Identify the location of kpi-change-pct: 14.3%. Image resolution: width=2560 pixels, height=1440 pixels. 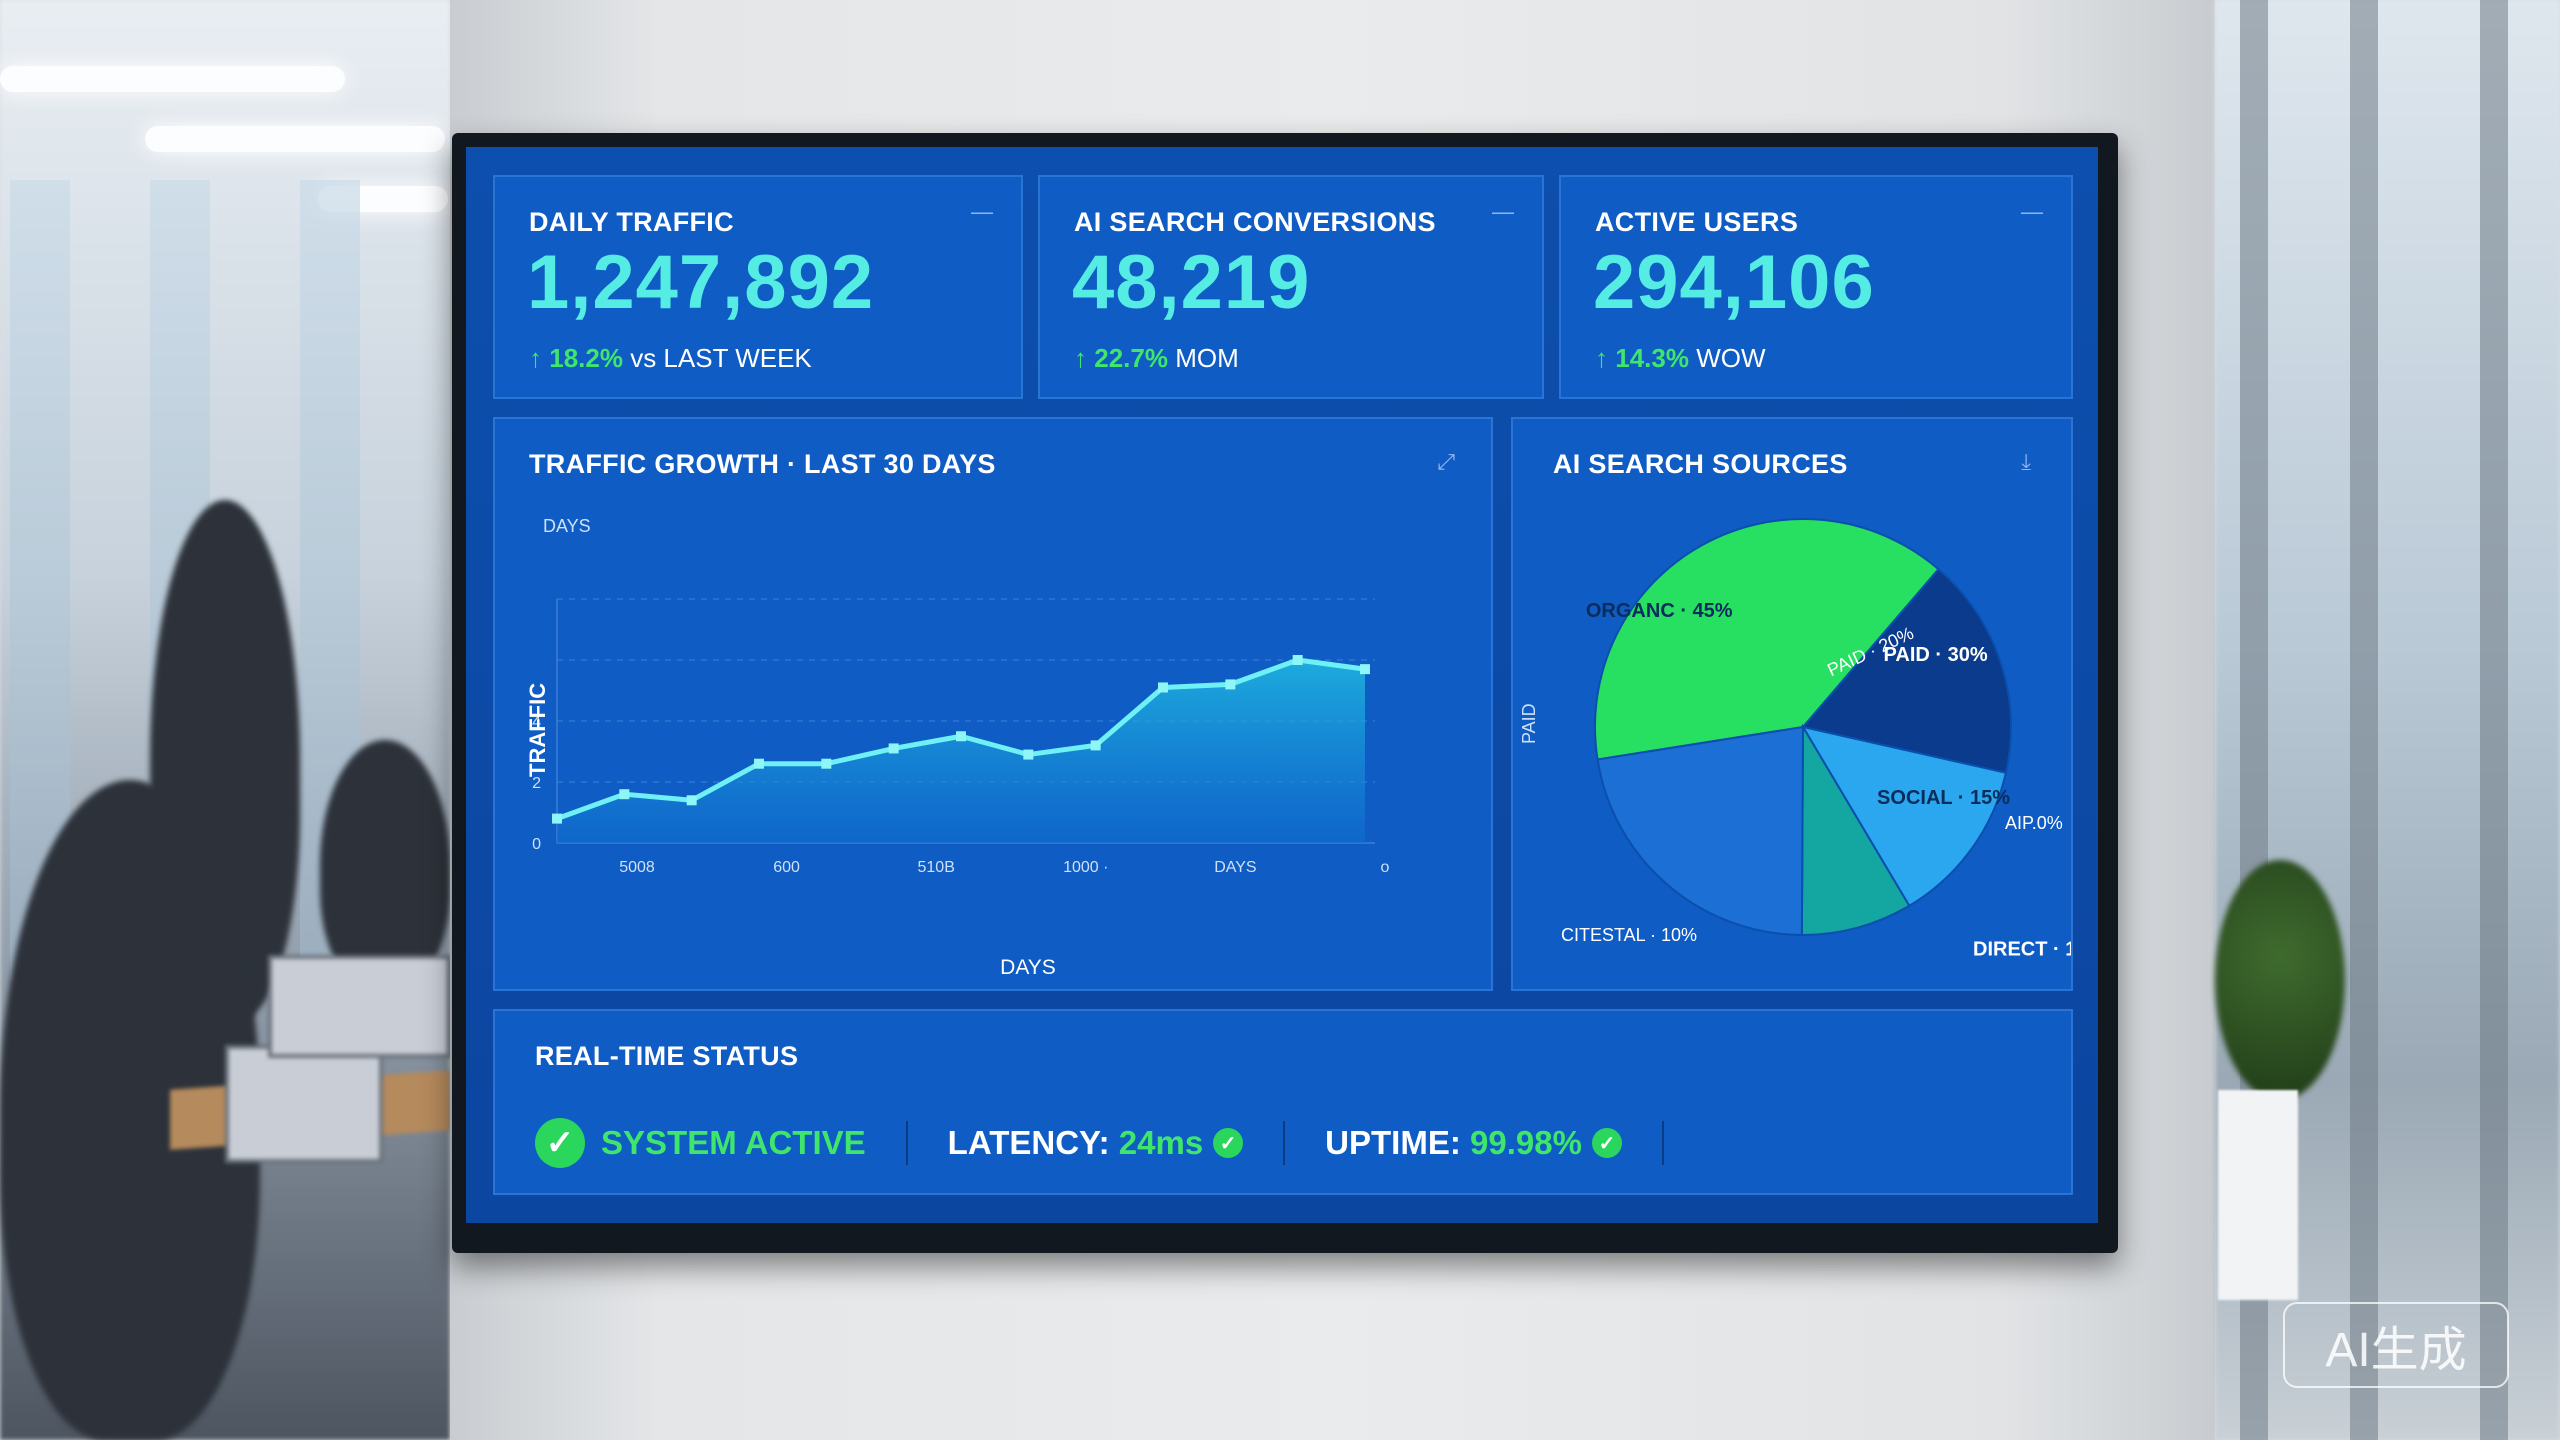
(1652, 358).